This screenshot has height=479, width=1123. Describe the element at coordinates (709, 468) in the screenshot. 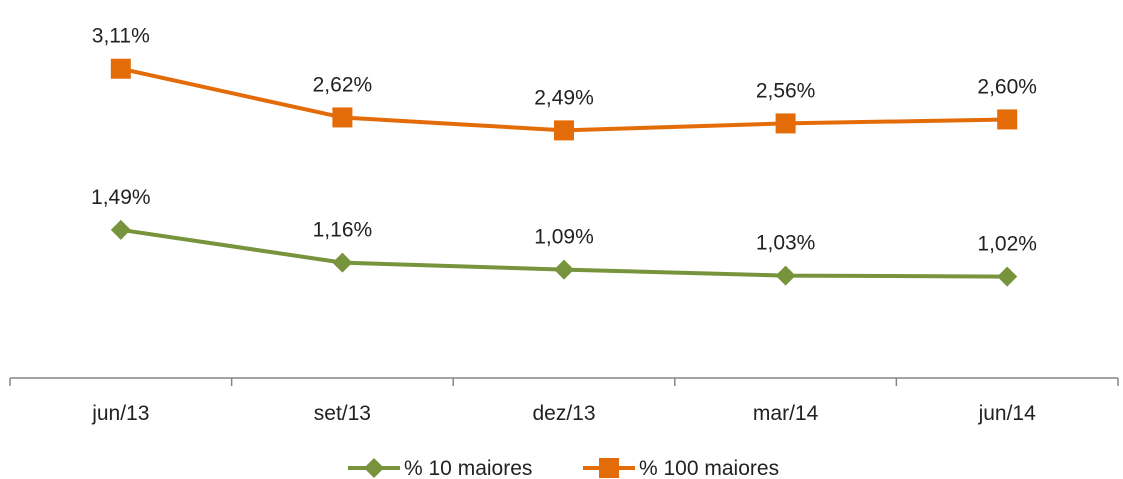

I see `legend-label: % 100 maiores` at that location.